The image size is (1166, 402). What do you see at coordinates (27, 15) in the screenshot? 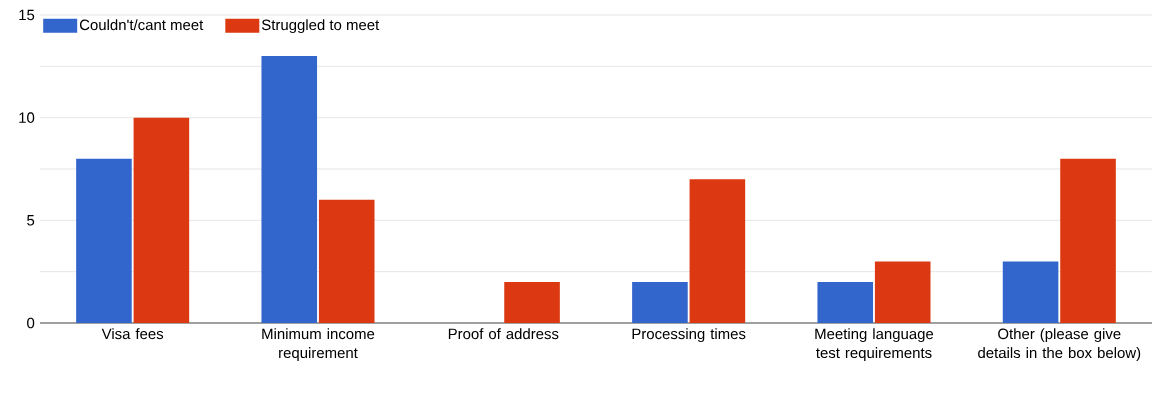
I see `y-tick-label: 15` at bounding box center [27, 15].